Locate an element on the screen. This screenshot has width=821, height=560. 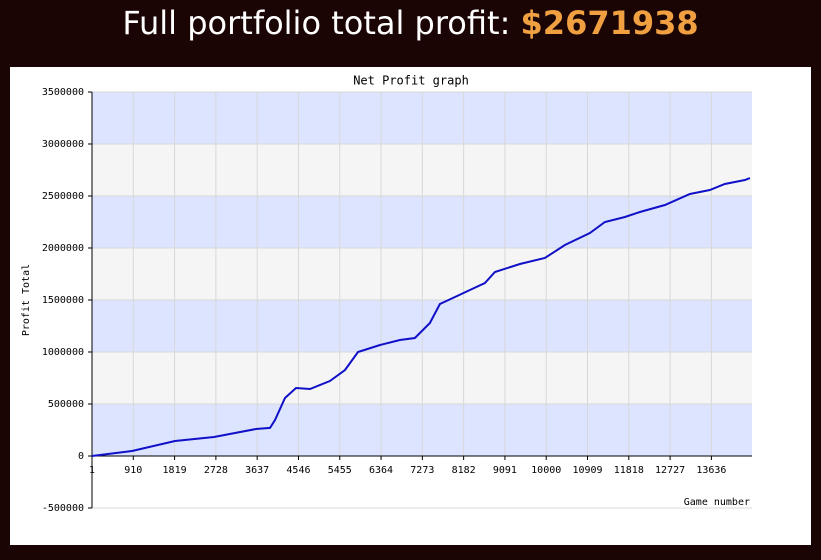
x-tick-label: 10000 is located at coordinates (546, 470).